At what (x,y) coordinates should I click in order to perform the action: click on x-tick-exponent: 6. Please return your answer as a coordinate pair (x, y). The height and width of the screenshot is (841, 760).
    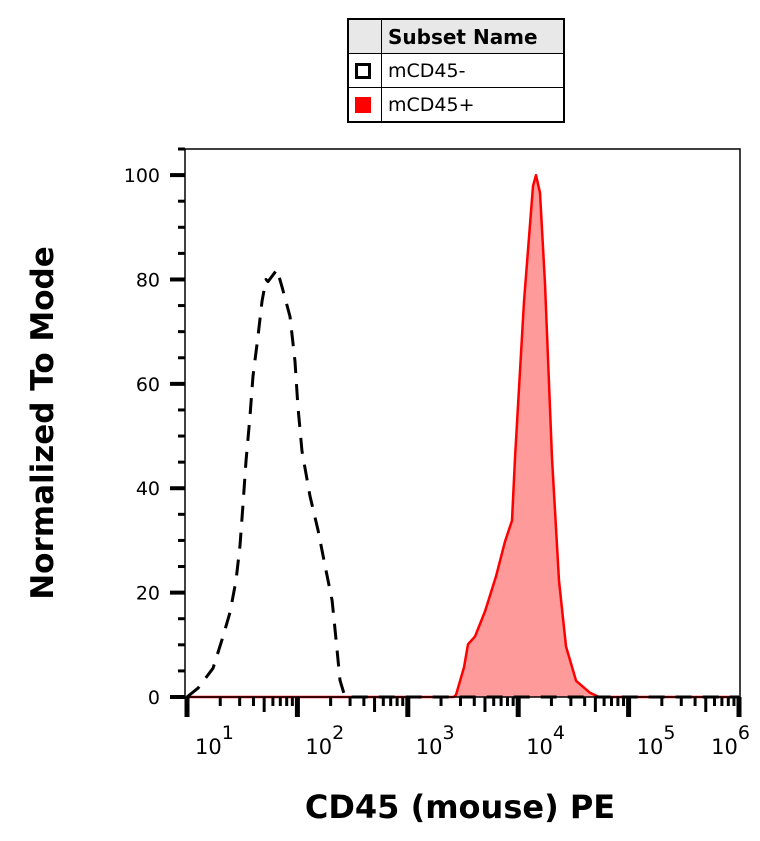
    Looking at the image, I should click on (744, 733).